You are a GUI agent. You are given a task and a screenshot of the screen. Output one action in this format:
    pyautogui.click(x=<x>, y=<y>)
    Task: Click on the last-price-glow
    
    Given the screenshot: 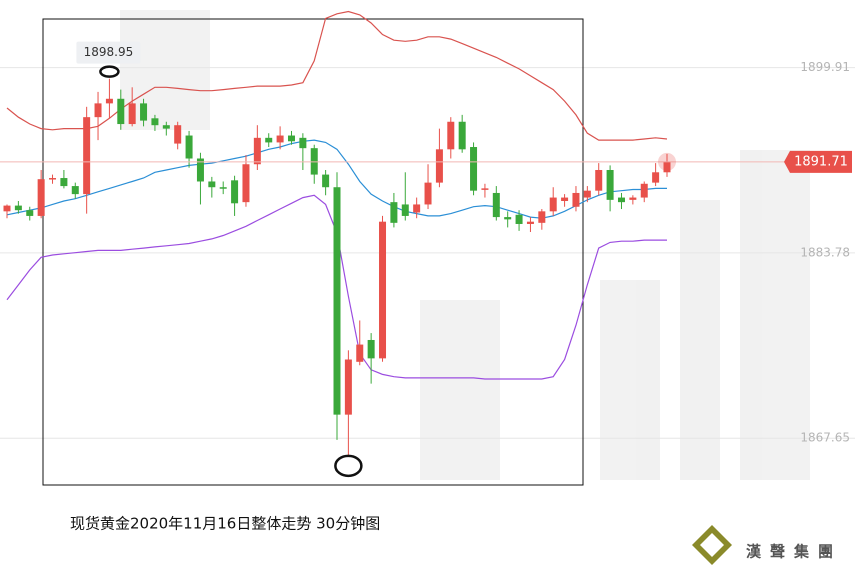 What is the action you would take?
    pyautogui.click(x=667, y=161)
    